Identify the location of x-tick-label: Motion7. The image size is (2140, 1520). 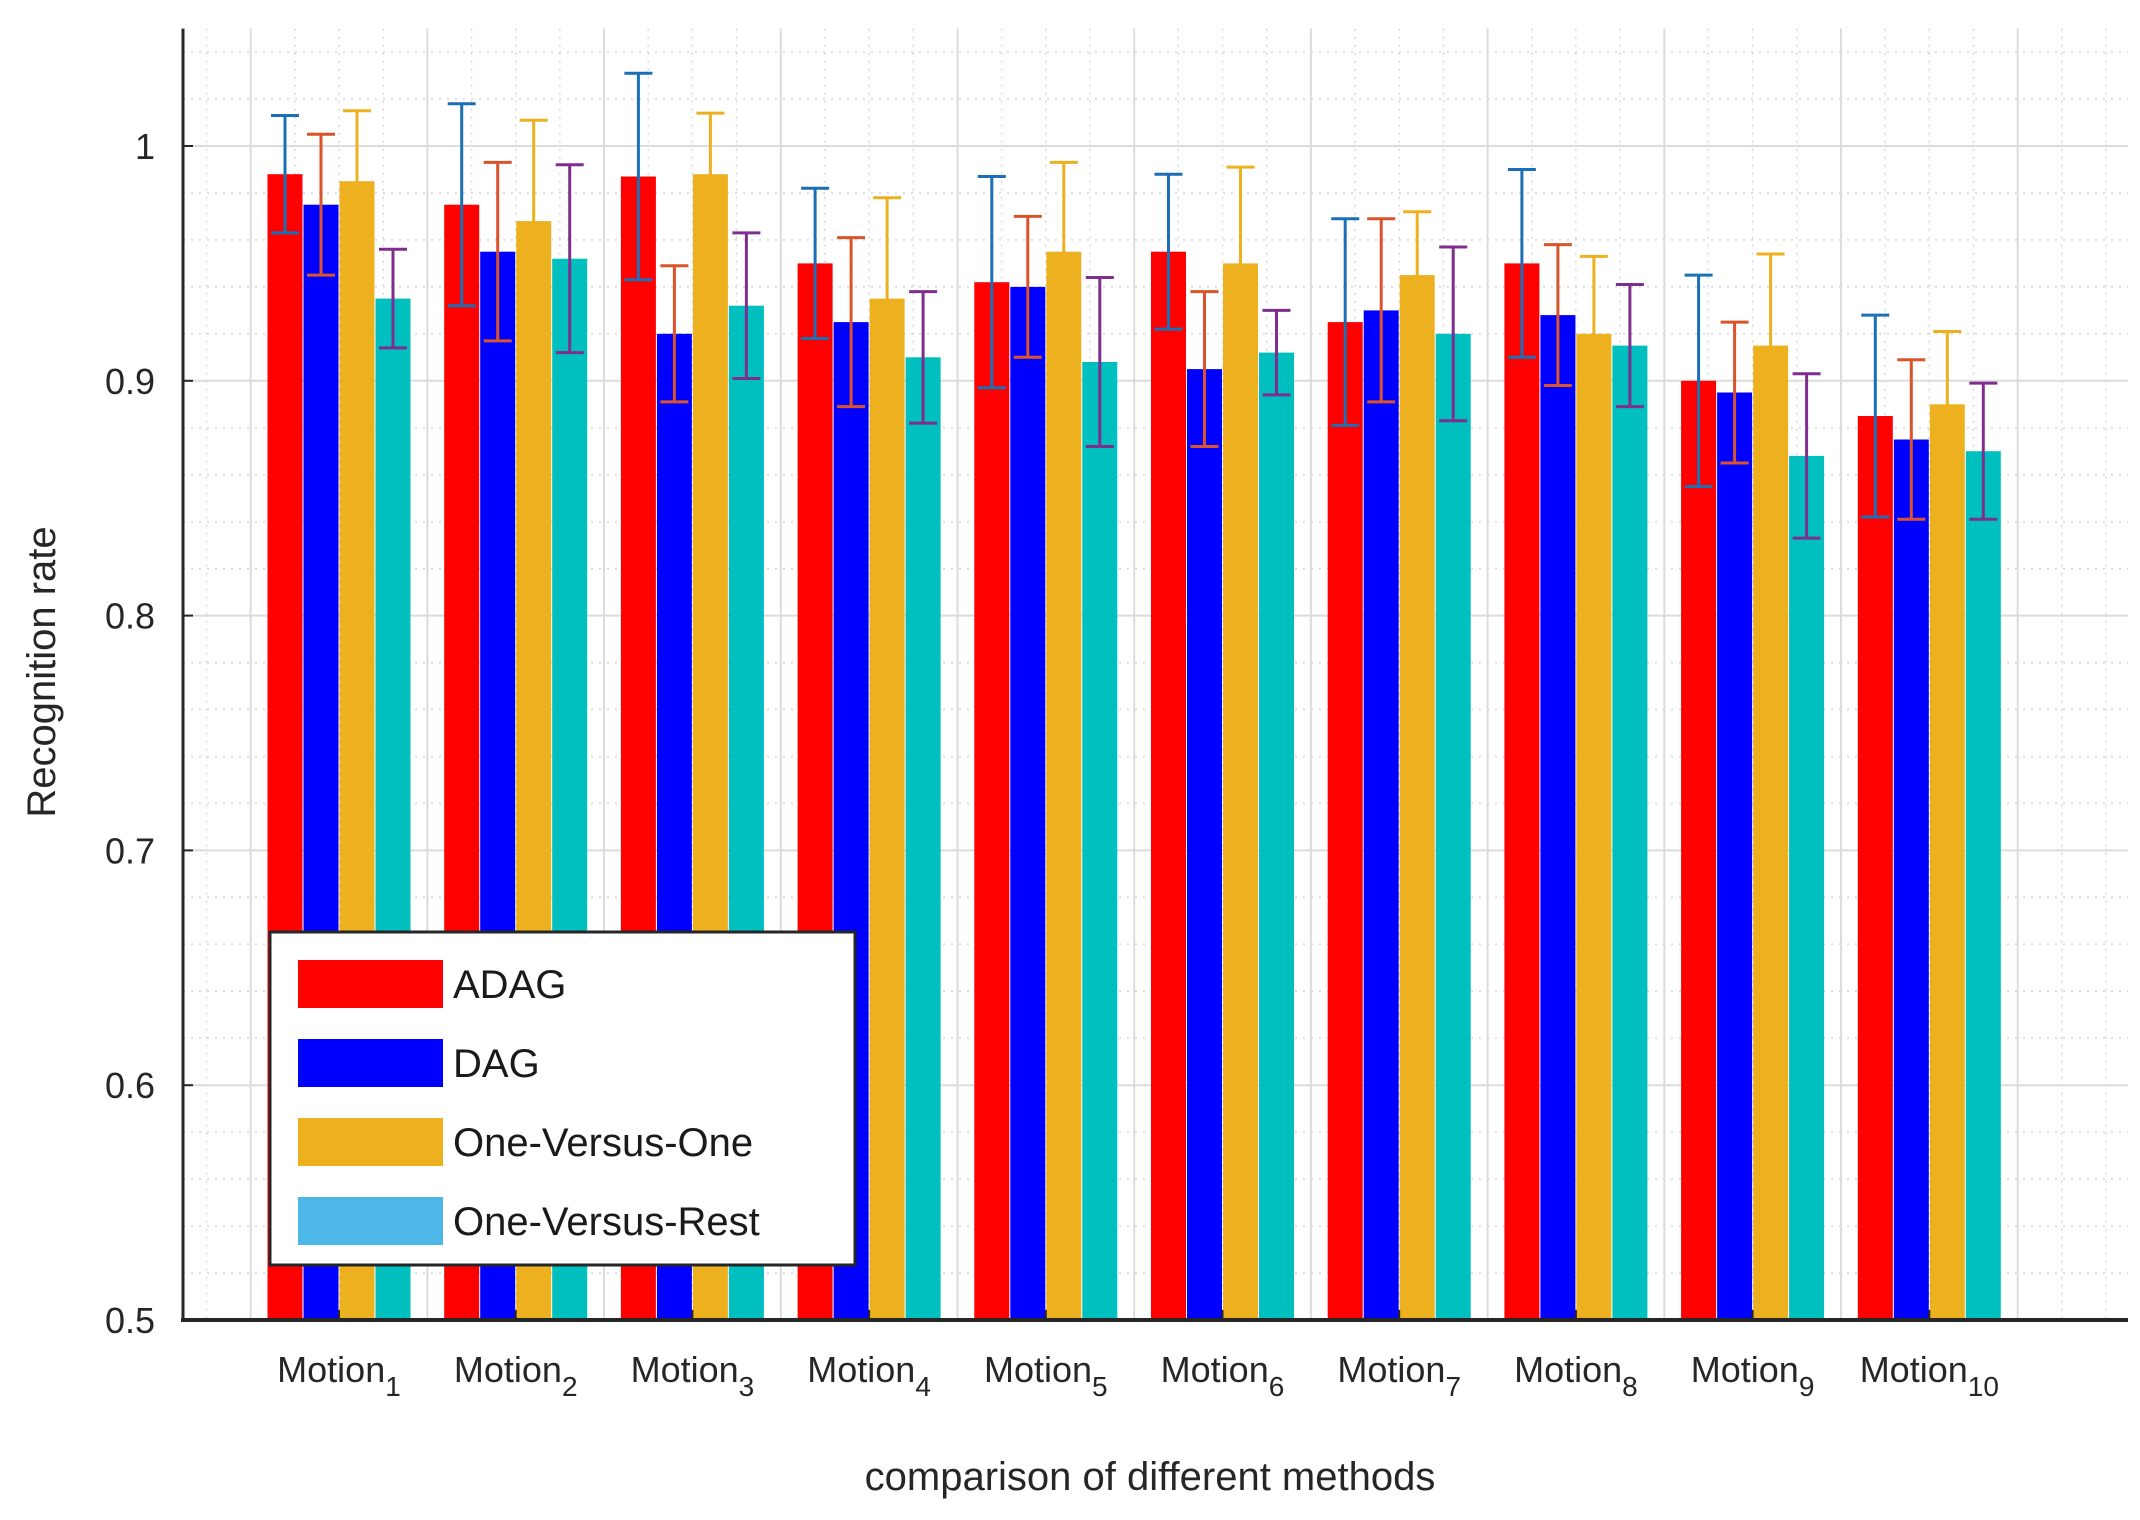
(1399, 1375).